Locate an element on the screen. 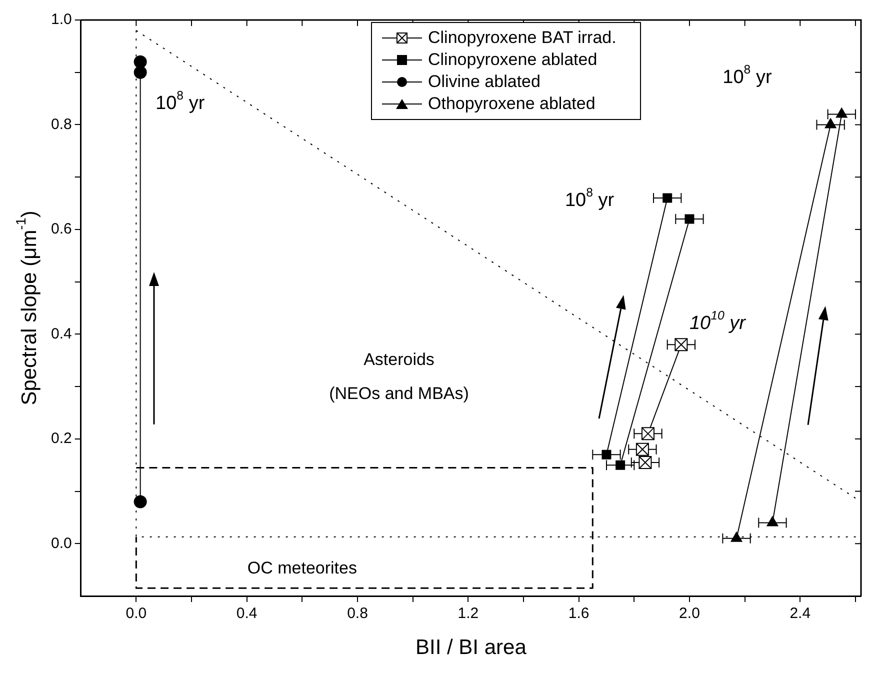 The image size is (876, 678). annotation: (NEOs and MBAs) is located at coordinates (399, 394).